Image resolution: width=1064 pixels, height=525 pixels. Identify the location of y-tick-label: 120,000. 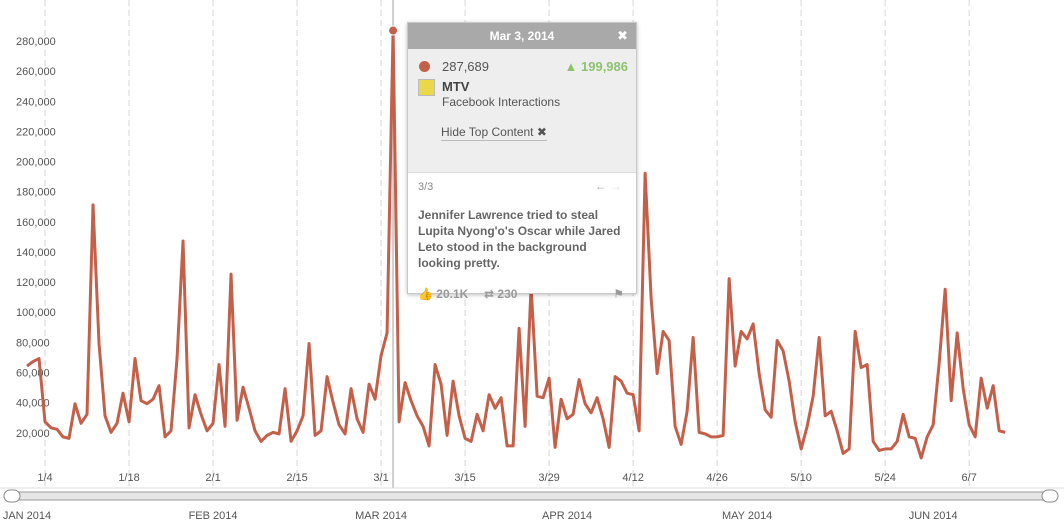
(36, 283).